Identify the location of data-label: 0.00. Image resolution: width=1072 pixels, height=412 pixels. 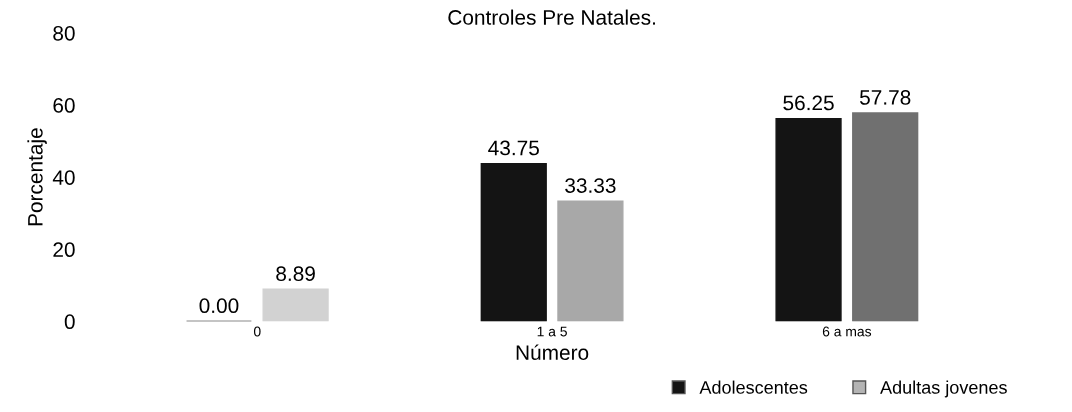
(219, 306).